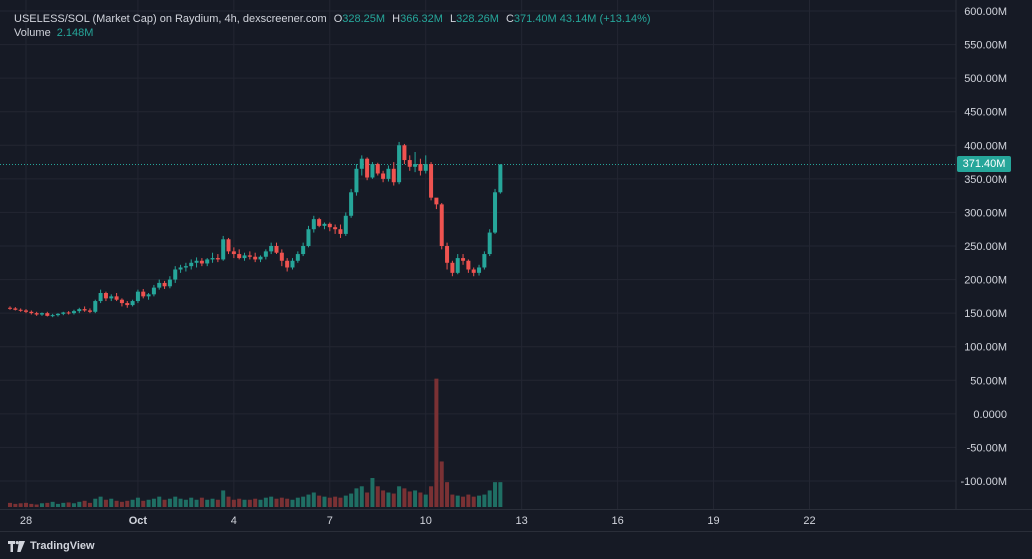  What do you see at coordinates (426, 521) in the screenshot?
I see `x-tick-label: 10` at bounding box center [426, 521].